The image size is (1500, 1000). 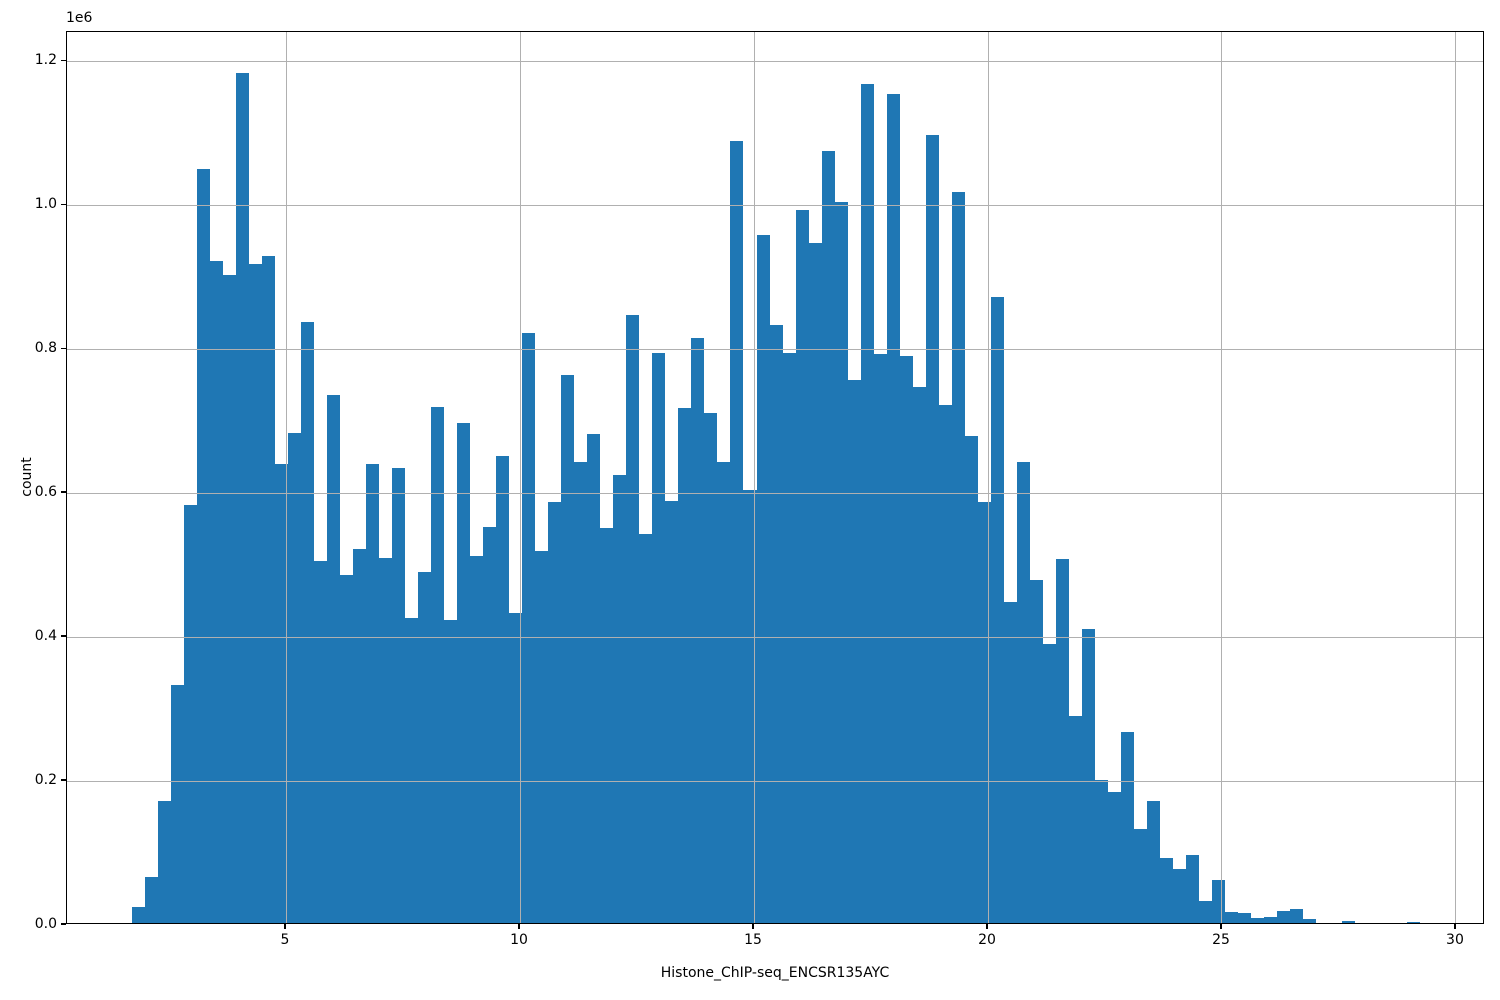 I want to click on x-tick-label: 25, so click(x=1221, y=940).